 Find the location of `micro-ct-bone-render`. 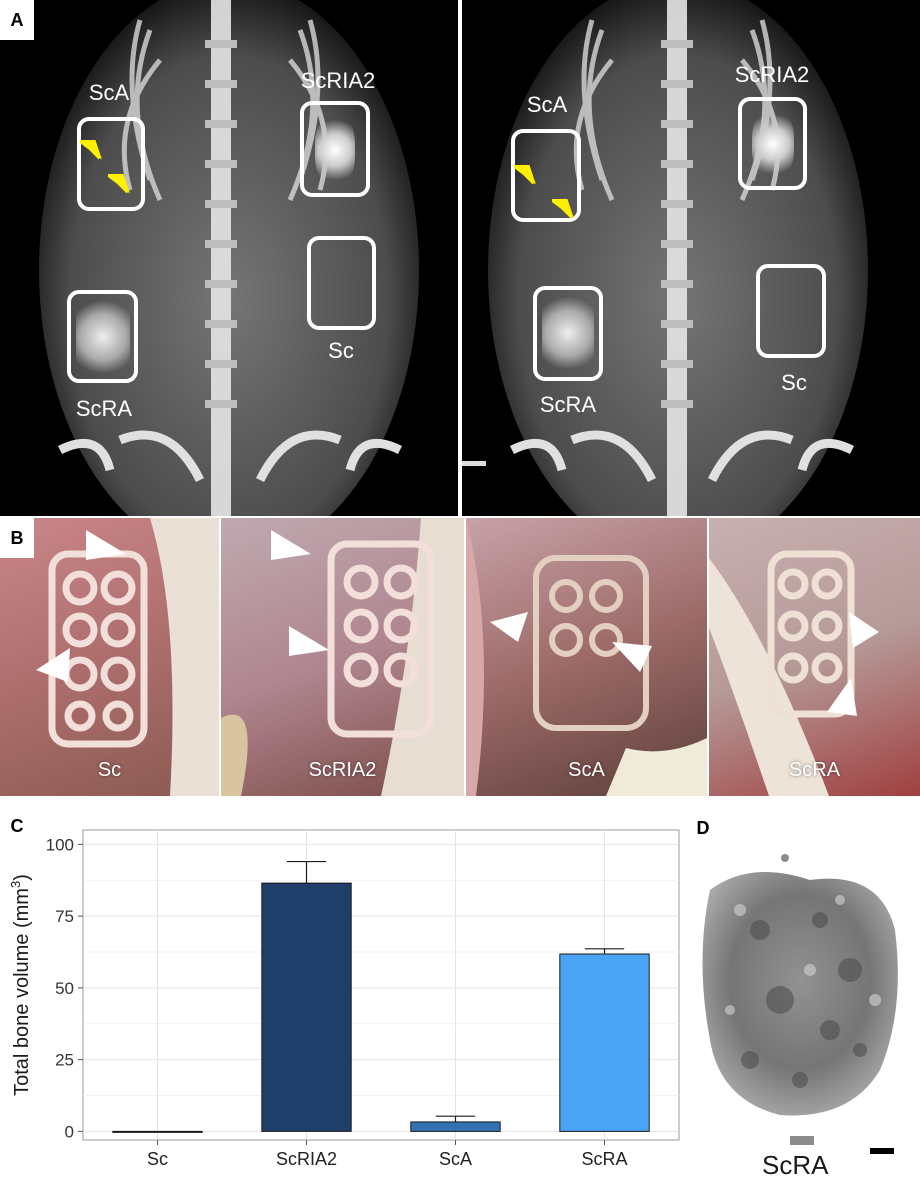

micro-ct-bone-render is located at coordinates (800, 999).